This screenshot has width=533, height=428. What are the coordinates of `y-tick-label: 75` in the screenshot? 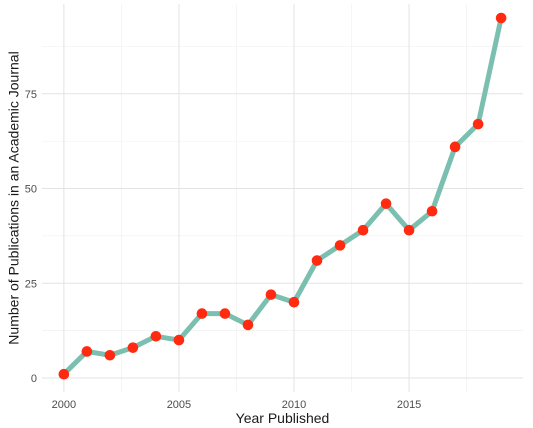 It's located at (31, 95).